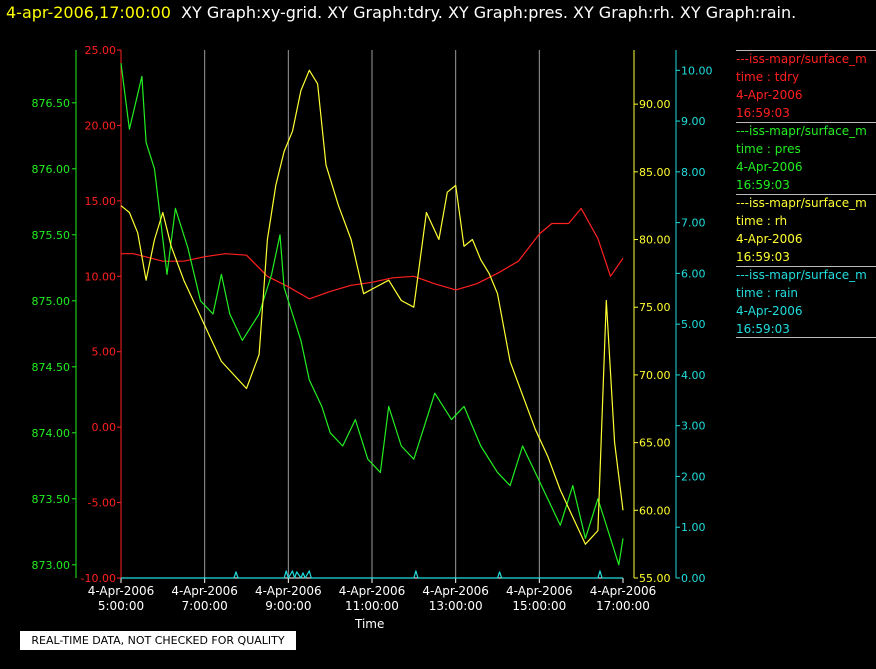 Image resolution: width=876 pixels, height=669 pixels. I want to click on rh-tick-label: 55.00, so click(655, 578).